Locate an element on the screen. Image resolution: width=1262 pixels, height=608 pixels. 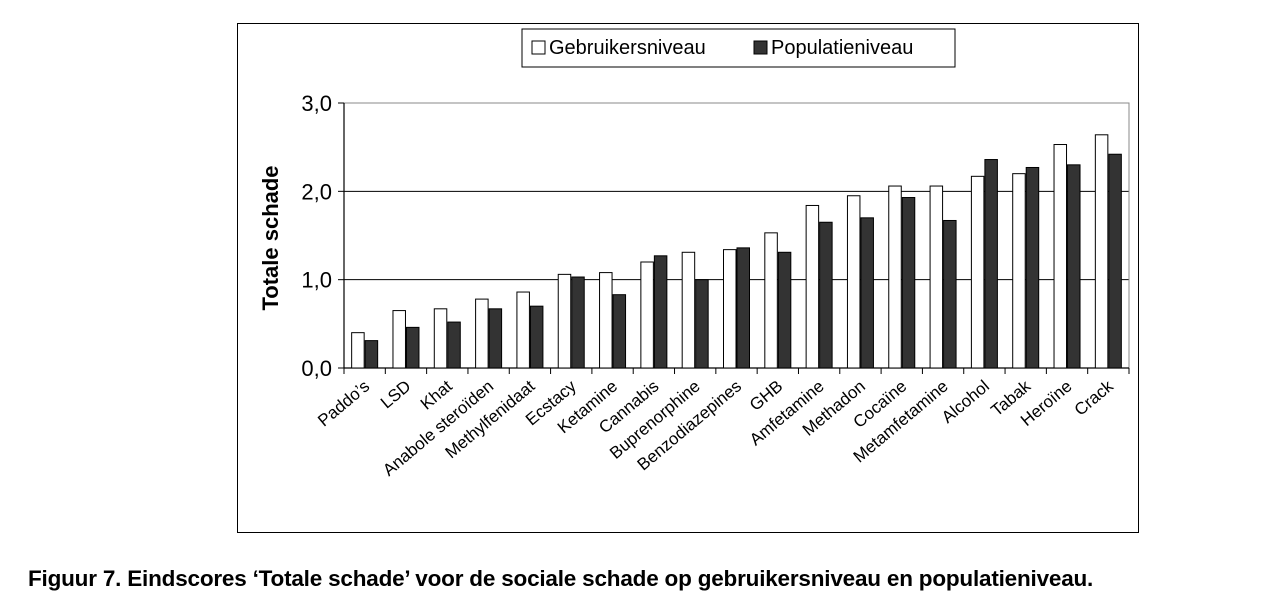
legend: Gebruikersniveau Populatieniveau is located at coordinates (738, 48).